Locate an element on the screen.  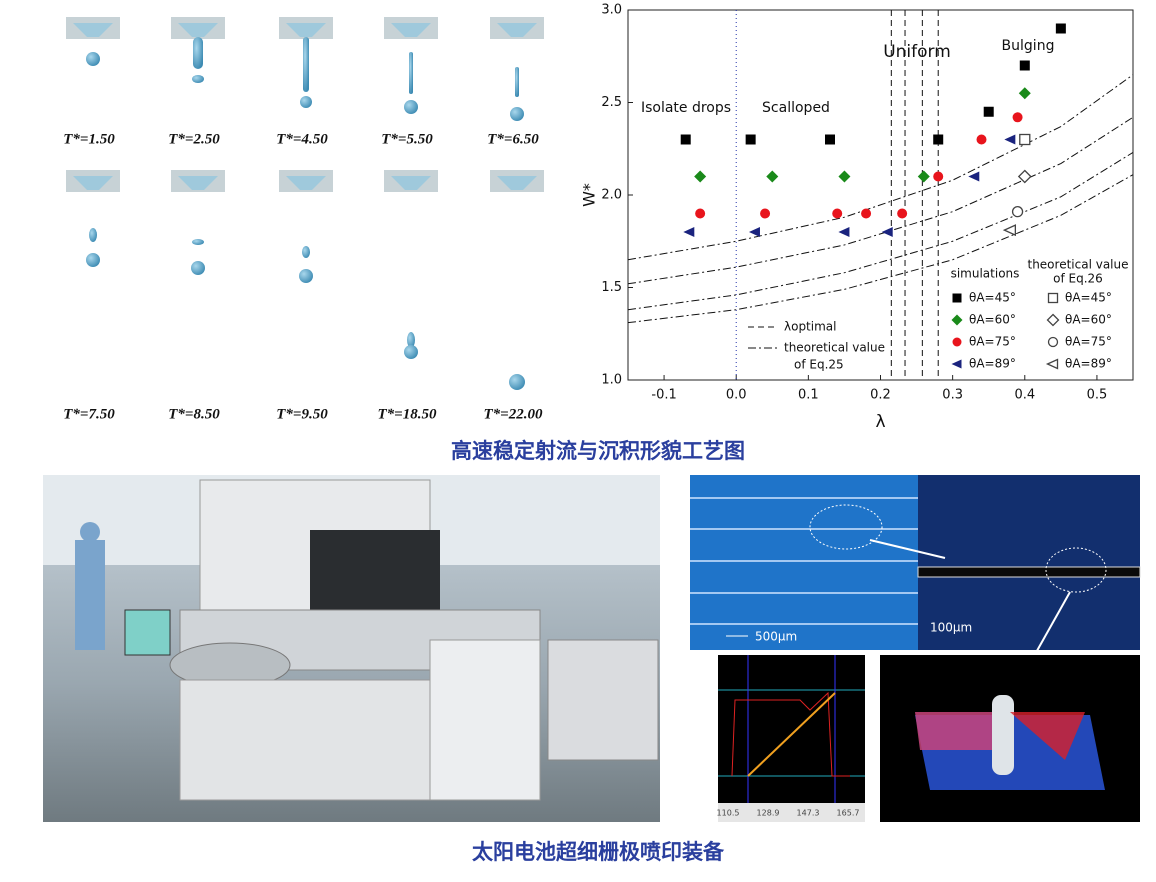
caption: 高速稳定射流与沉积形貌工艺图 is located at coordinates (598, 451).